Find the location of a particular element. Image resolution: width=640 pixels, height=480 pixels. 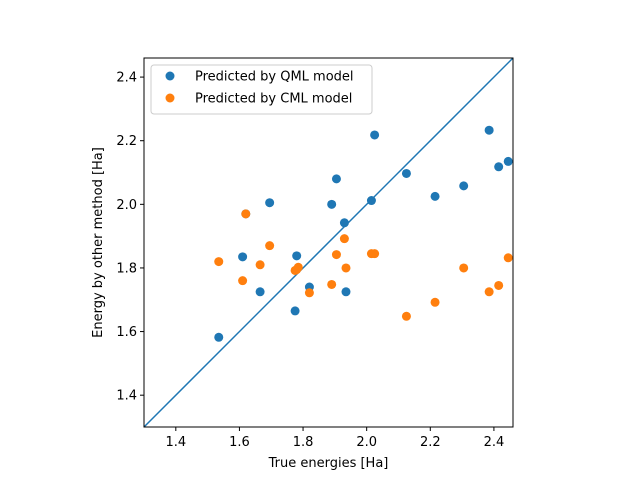

legend-marker-qml is located at coordinates (170, 76).